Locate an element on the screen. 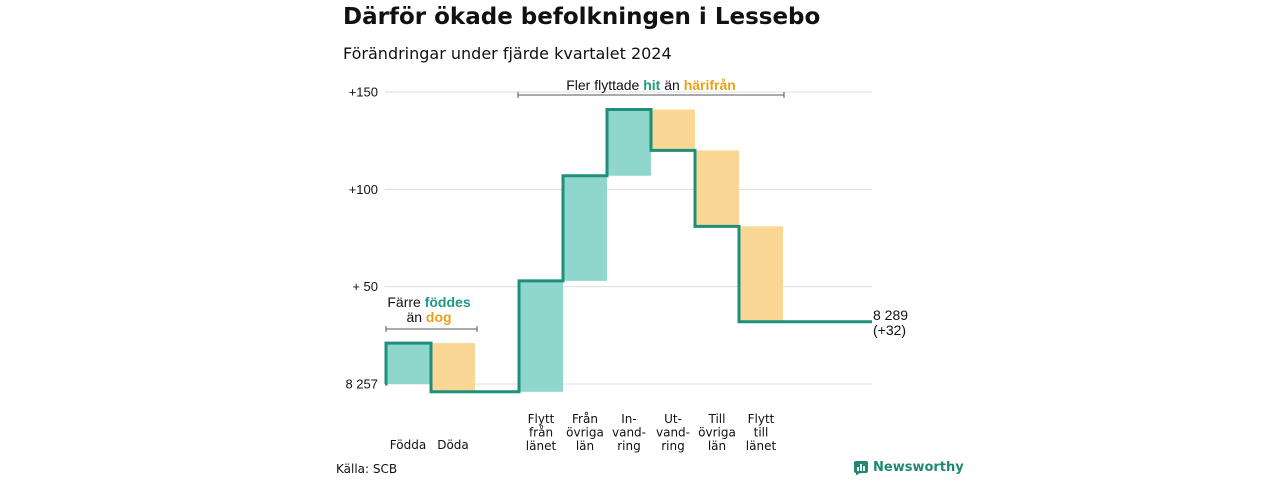  category-label: Döda is located at coordinates (453, 445).